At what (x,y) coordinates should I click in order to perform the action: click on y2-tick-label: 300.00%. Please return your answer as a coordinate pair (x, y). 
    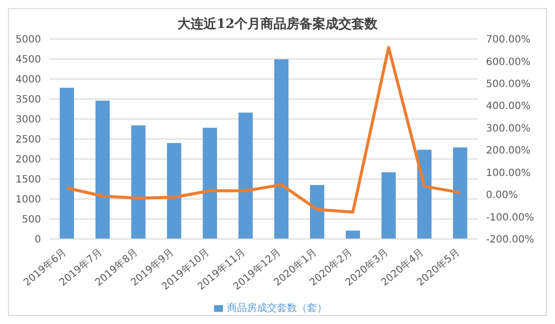
    Looking at the image, I should click on (508, 128).